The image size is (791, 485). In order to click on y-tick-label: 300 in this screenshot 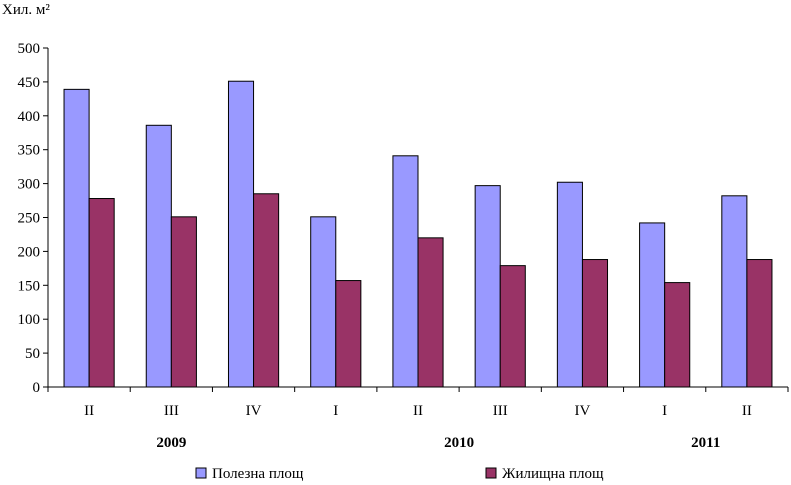, I will do `click(29, 185)`.